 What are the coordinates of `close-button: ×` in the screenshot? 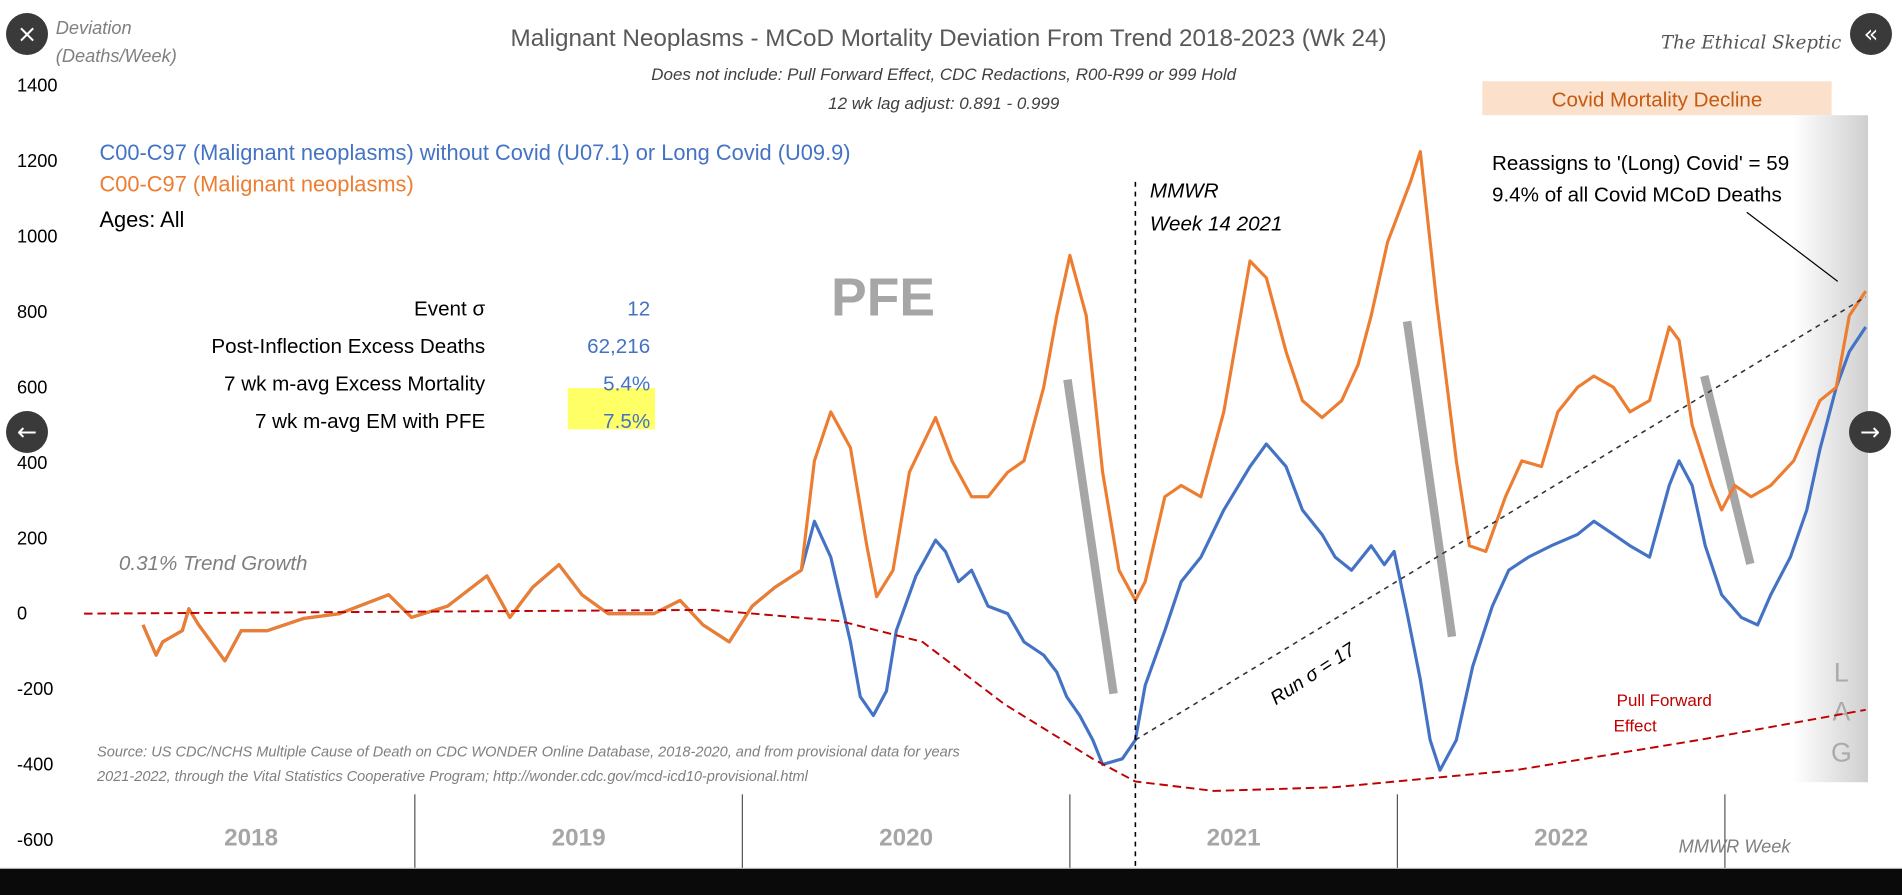 It's located at (27, 34).